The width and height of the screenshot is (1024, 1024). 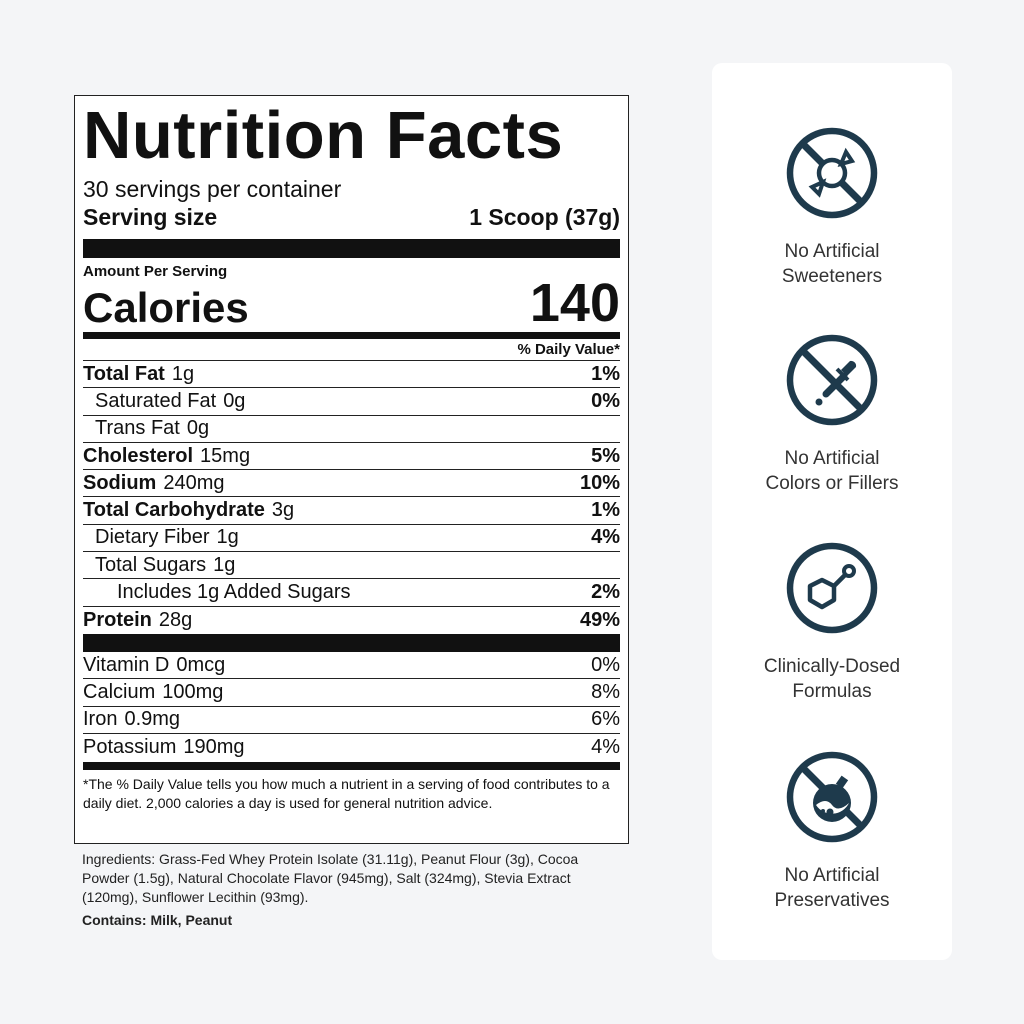 I want to click on vitamin-amount: 0mcg, so click(x=201, y=664).